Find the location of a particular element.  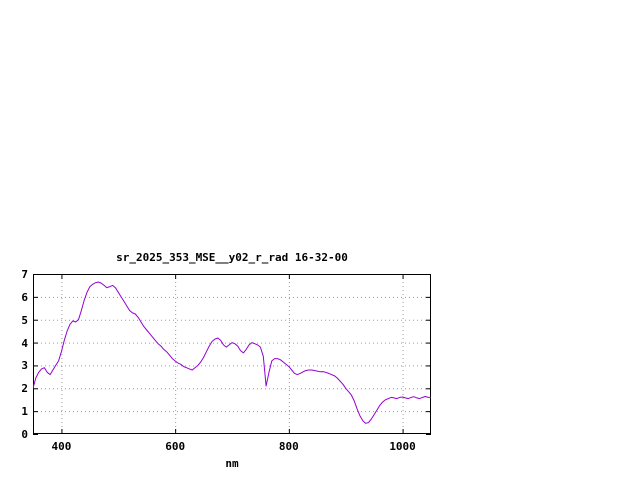

x-axis-label: nm is located at coordinates (232, 463).